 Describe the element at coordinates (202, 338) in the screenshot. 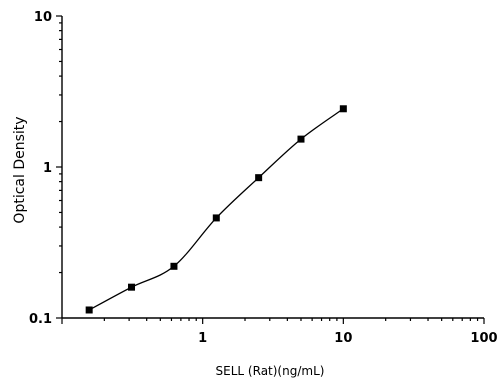

I see `x-tick-label: 1` at that location.